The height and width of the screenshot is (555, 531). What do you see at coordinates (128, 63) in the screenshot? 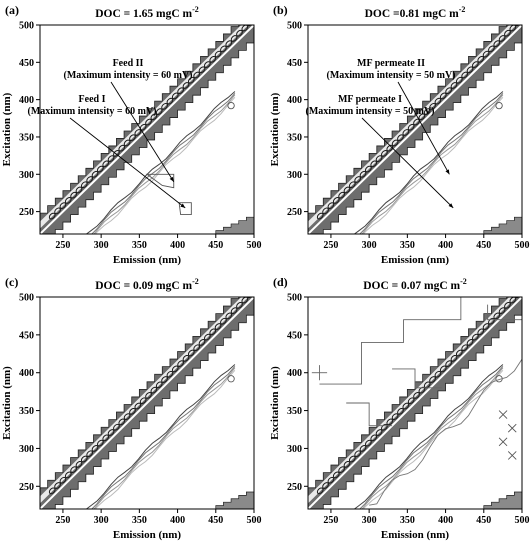
I see `annotation-name: Feed II` at bounding box center [128, 63].